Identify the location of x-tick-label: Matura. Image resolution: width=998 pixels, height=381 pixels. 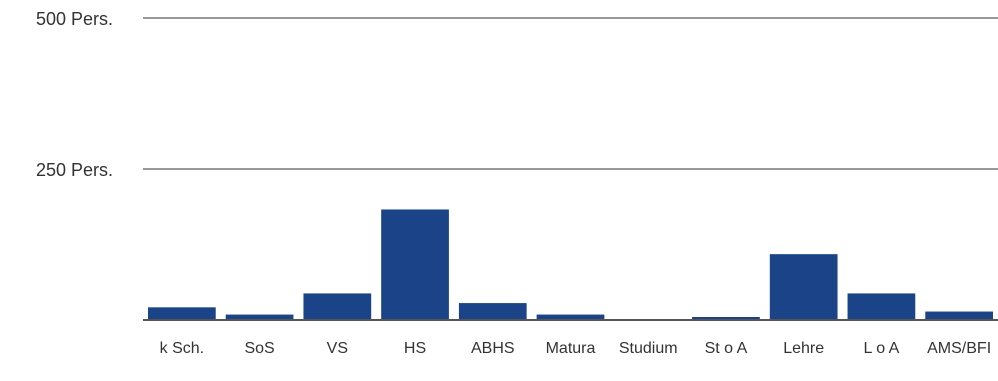
(571, 348).